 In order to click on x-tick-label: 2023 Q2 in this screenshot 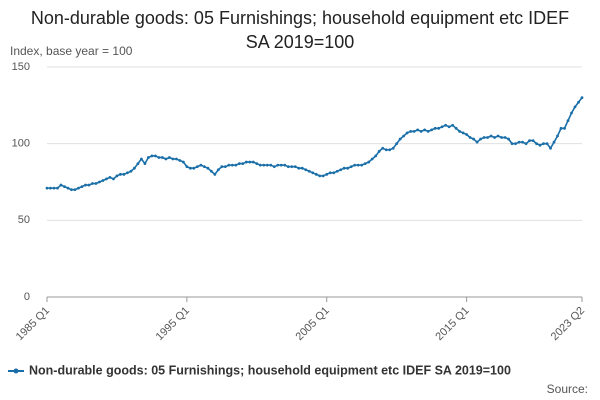, I will do `click(568, 324)`.